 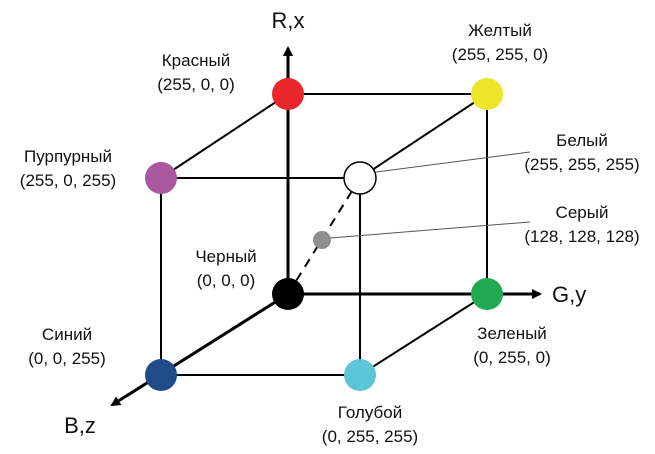 What do you see at coordinates (512, 333) in the screenshot?
I see `label-green-name: Зеленый` at bounding box center [512, 333].